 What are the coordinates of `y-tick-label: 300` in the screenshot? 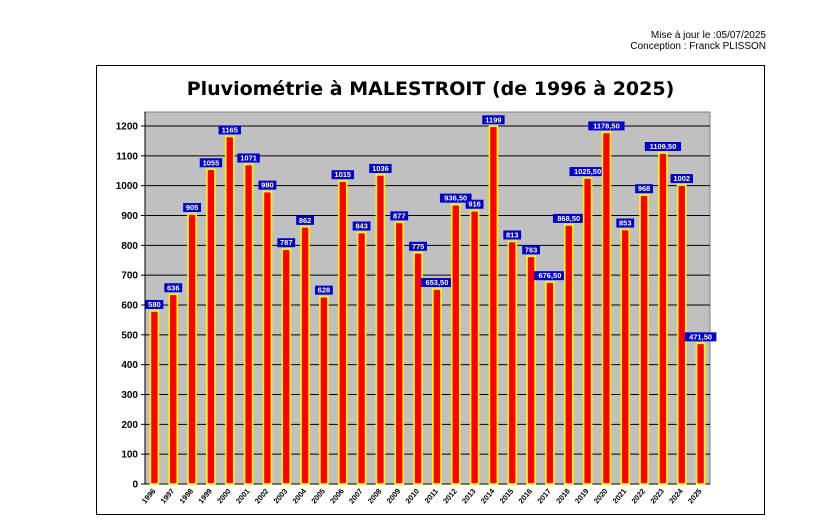 It's located at (129, 395).